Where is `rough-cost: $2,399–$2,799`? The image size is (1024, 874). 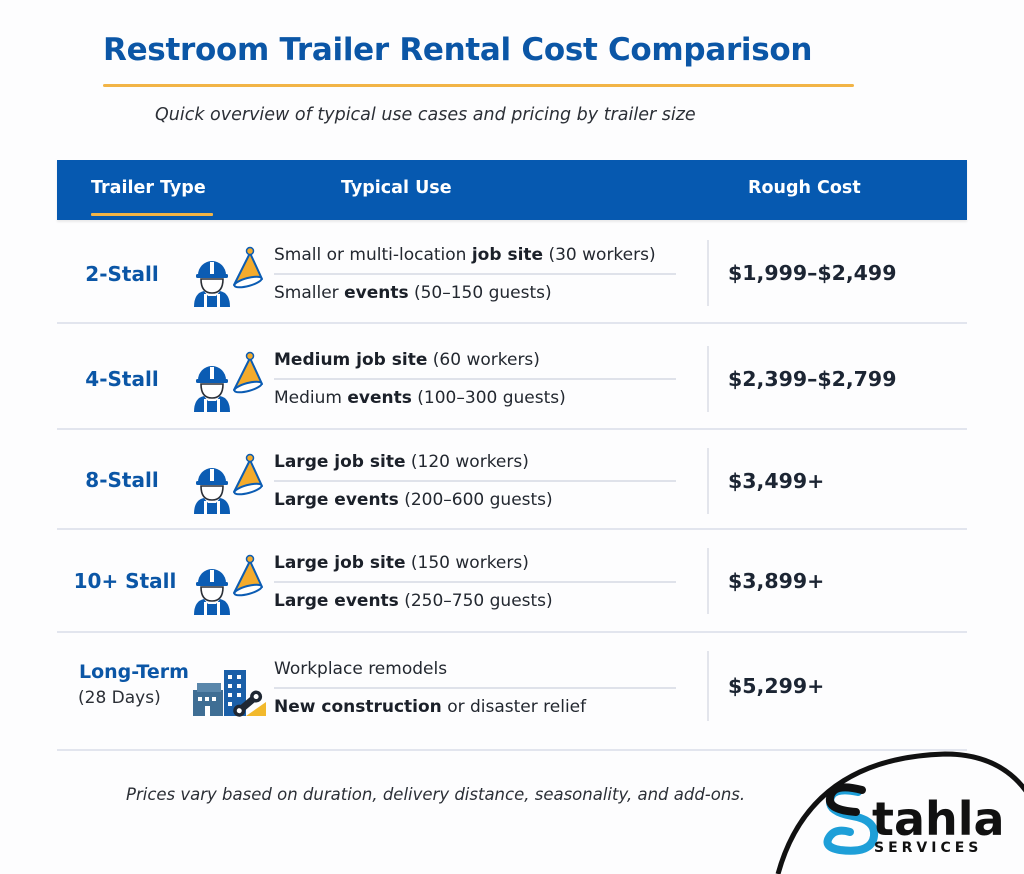
rough-cost: $2,399–$2,799 is located at coordinates (812, 379).